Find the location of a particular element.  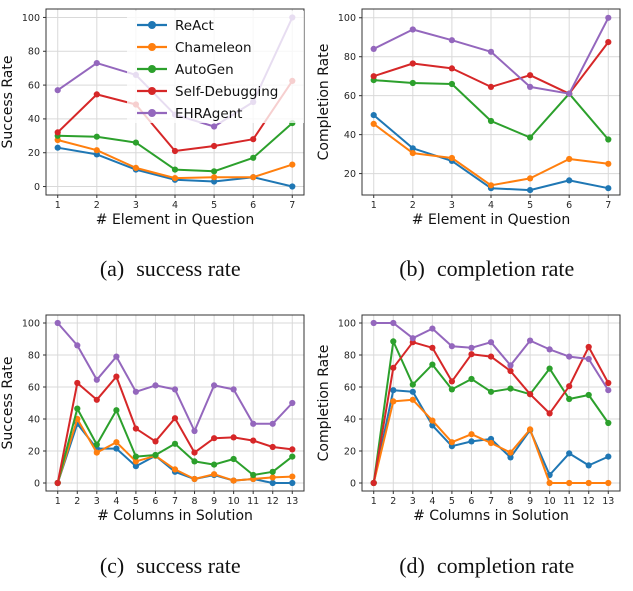

caption-c: (c) success rate is located at coordinates (170, 566).